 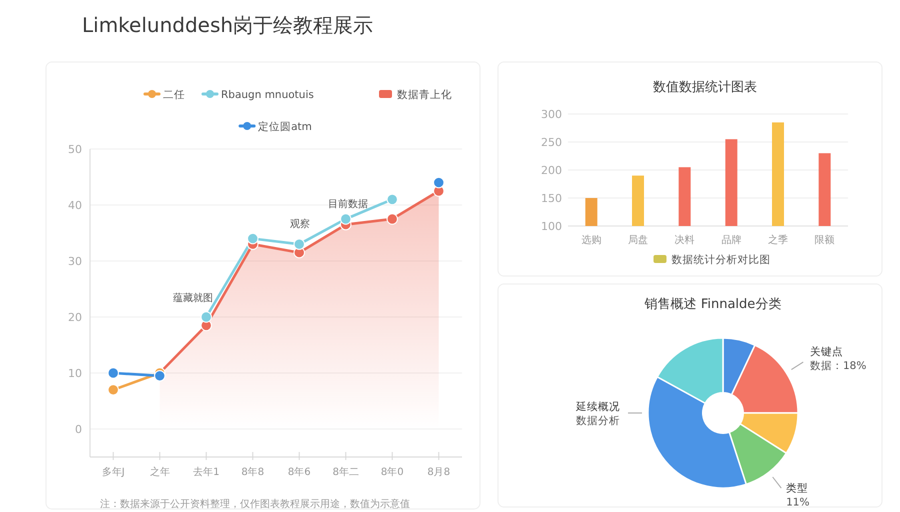 What do you see at coordinates (551, 226) in the screenshot?
I see `y-tick-label: 100` at bounding box center [551, 226].